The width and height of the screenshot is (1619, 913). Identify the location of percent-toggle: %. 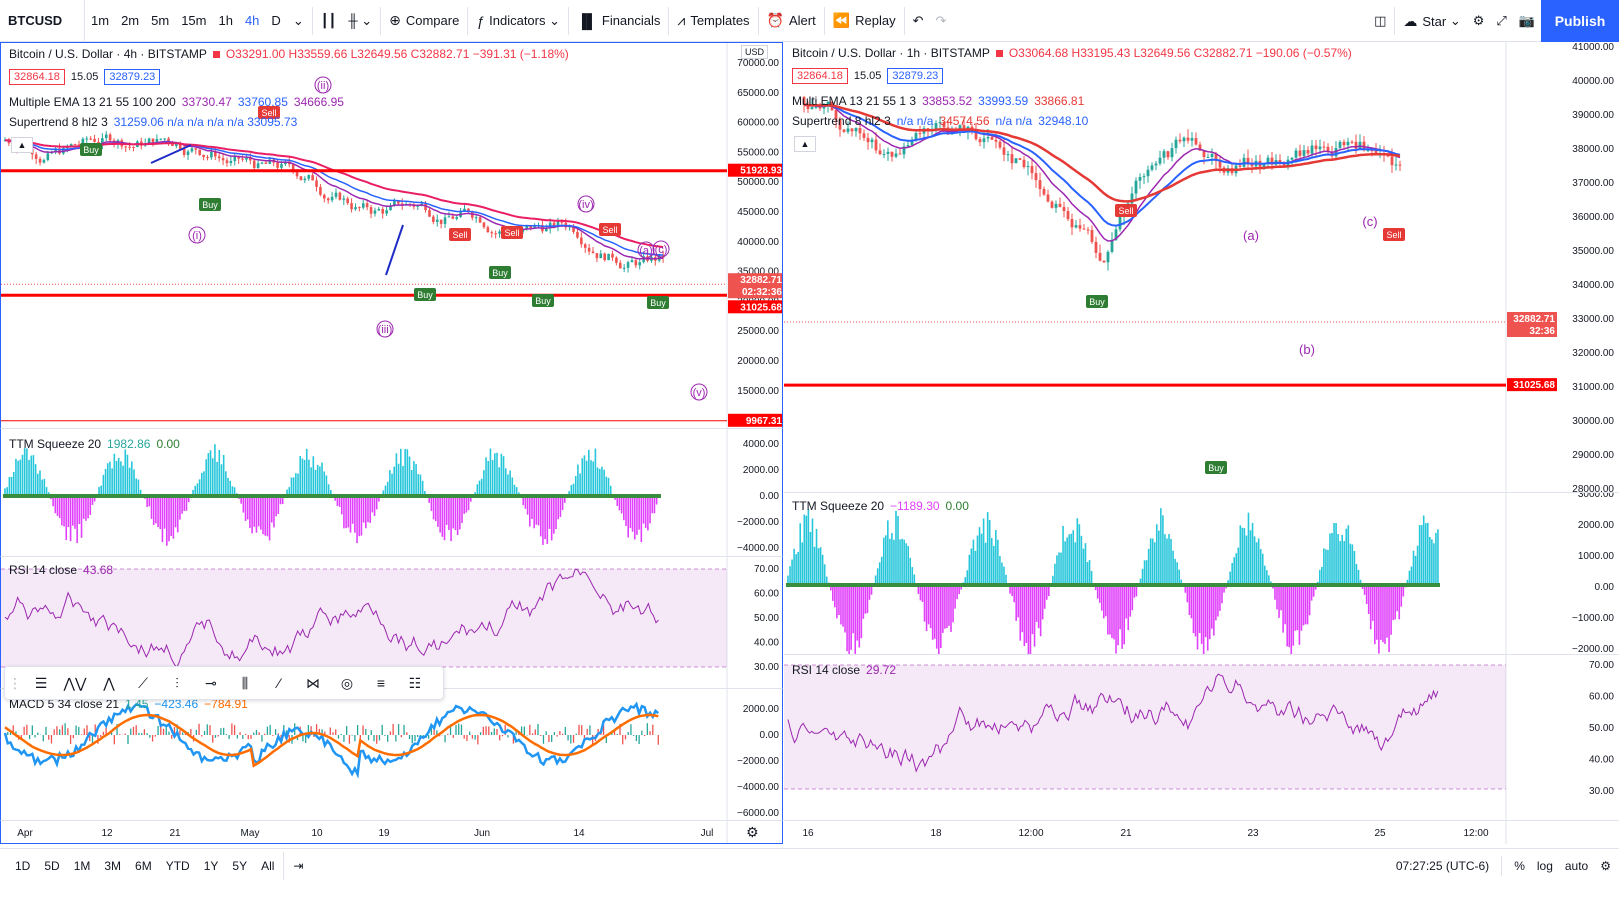
(1519, 866).